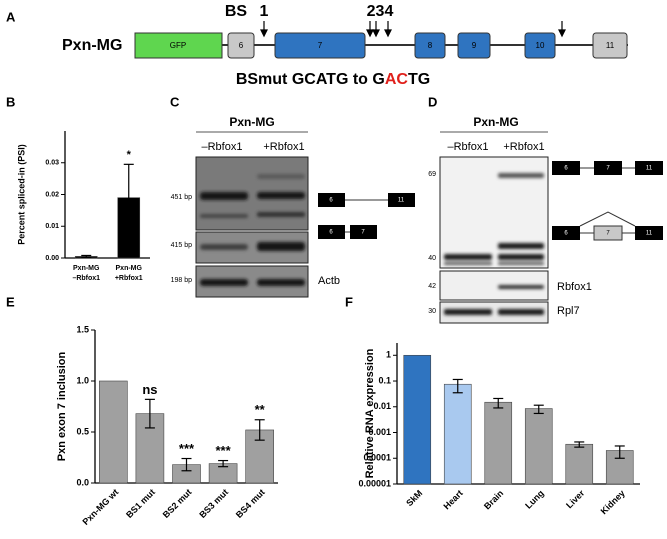 The image size is (667, 539). Describe the element at coordinates (182, 280) in the screenshot. I see `size-label: 198 bp` at that location.